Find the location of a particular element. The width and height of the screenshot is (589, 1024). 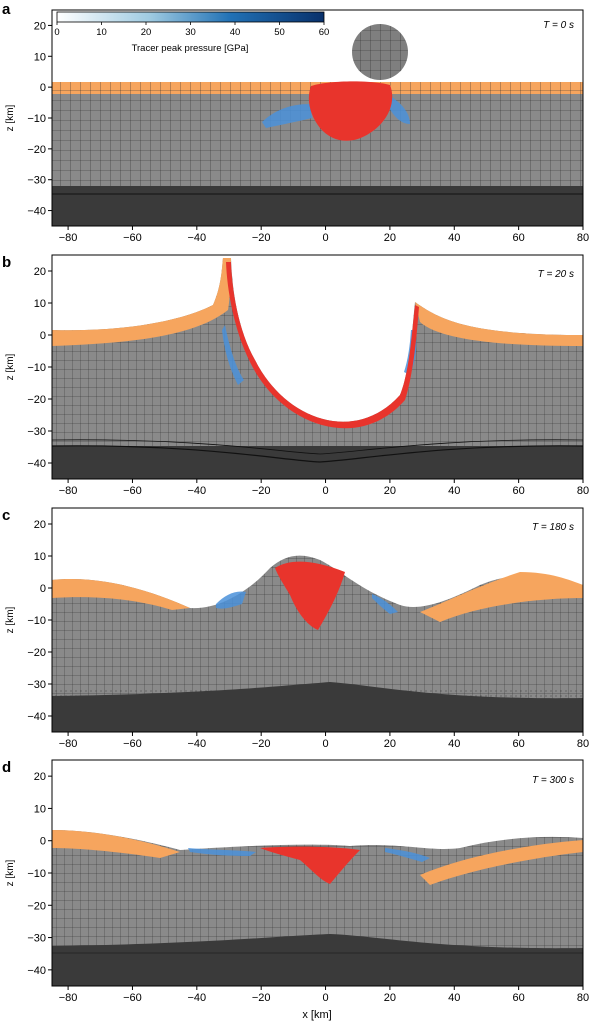

panel-b-time-label: T = 20 s is located at coordinates (556, 274).